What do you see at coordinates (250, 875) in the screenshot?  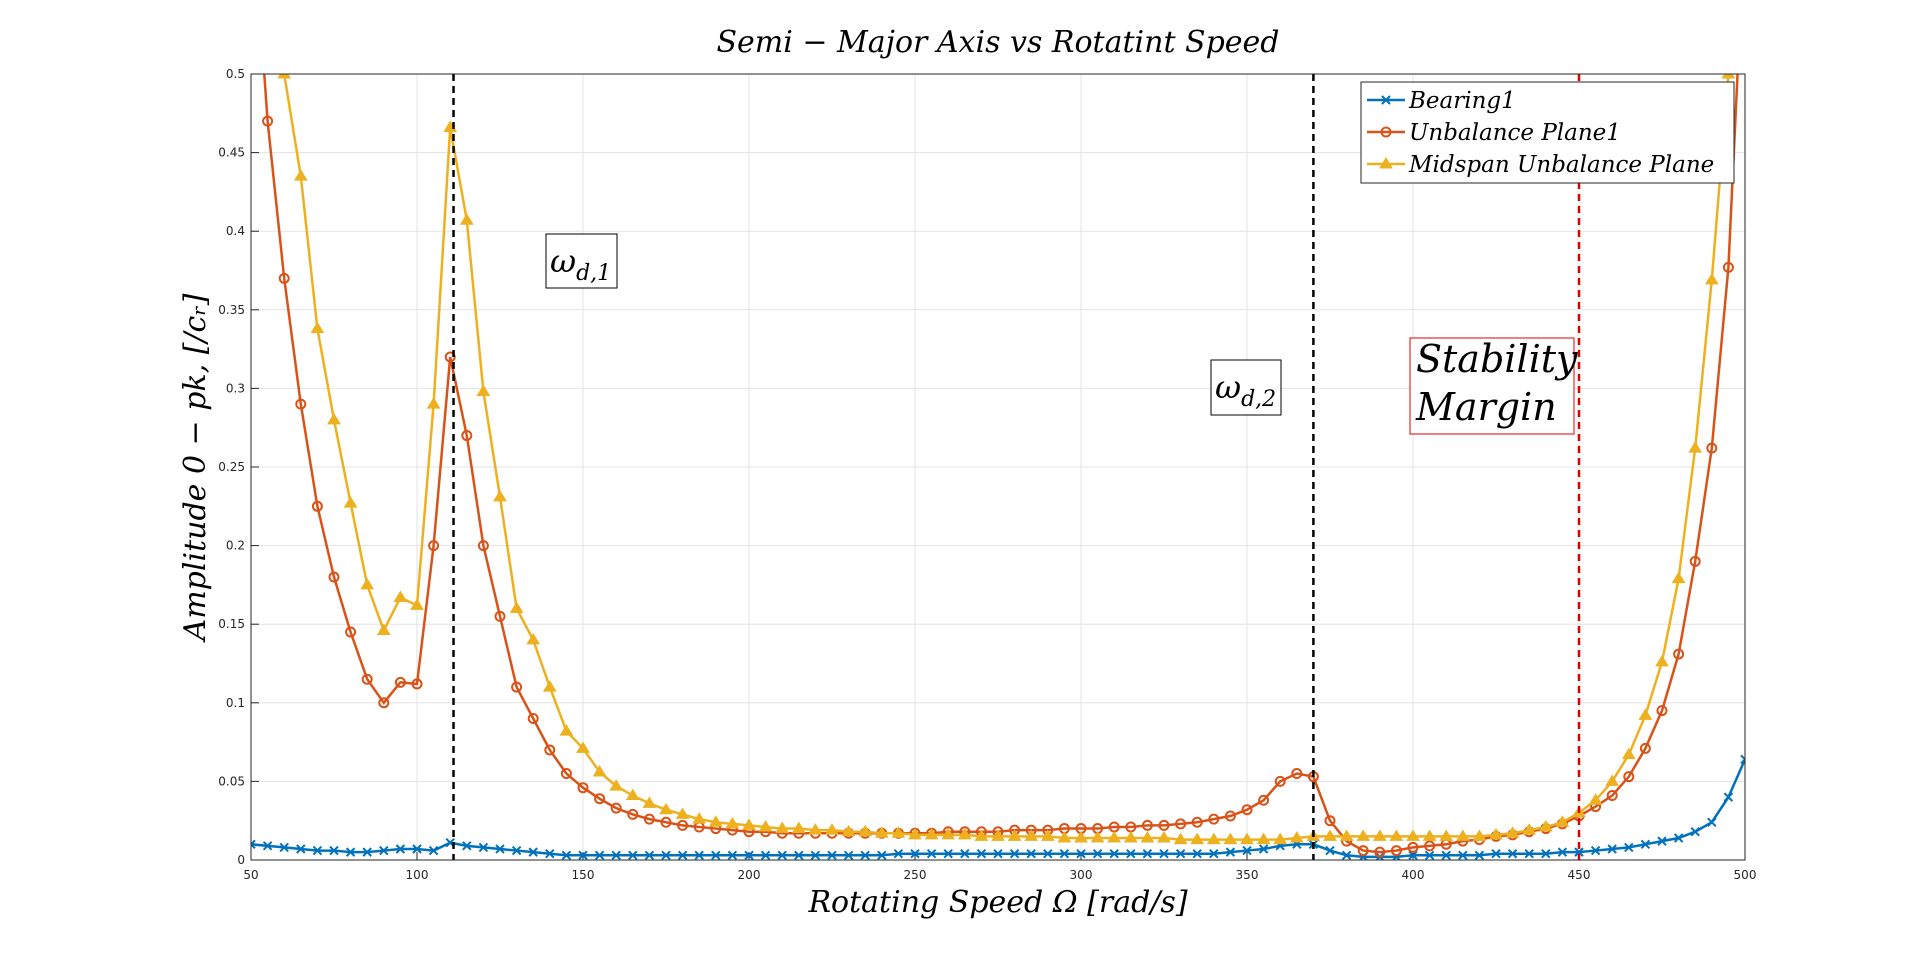 I see `x-tick-label: 50` at bounding box center [250, 875].